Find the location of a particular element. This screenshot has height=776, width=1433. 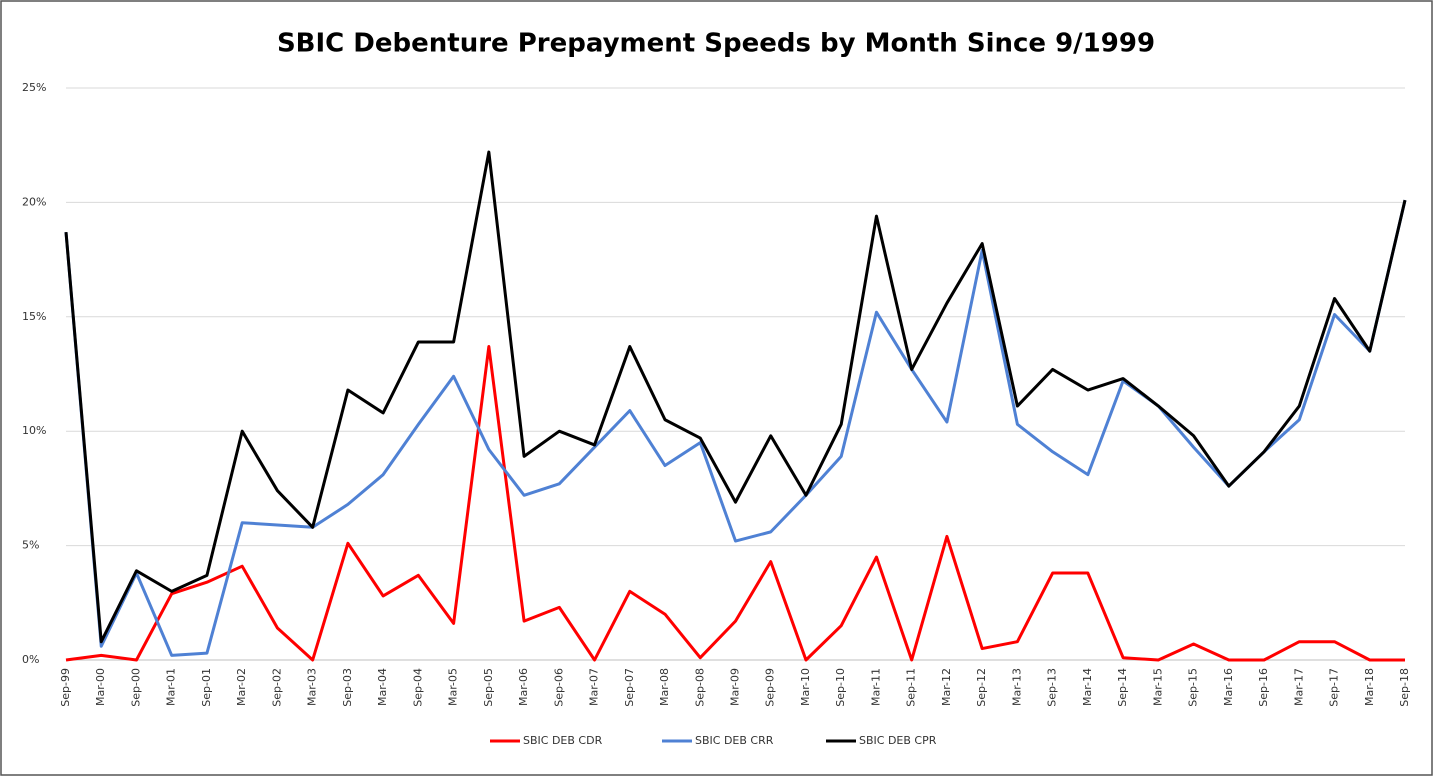

x-tick-label: Mar-08 is located at coordinates (664, 687).